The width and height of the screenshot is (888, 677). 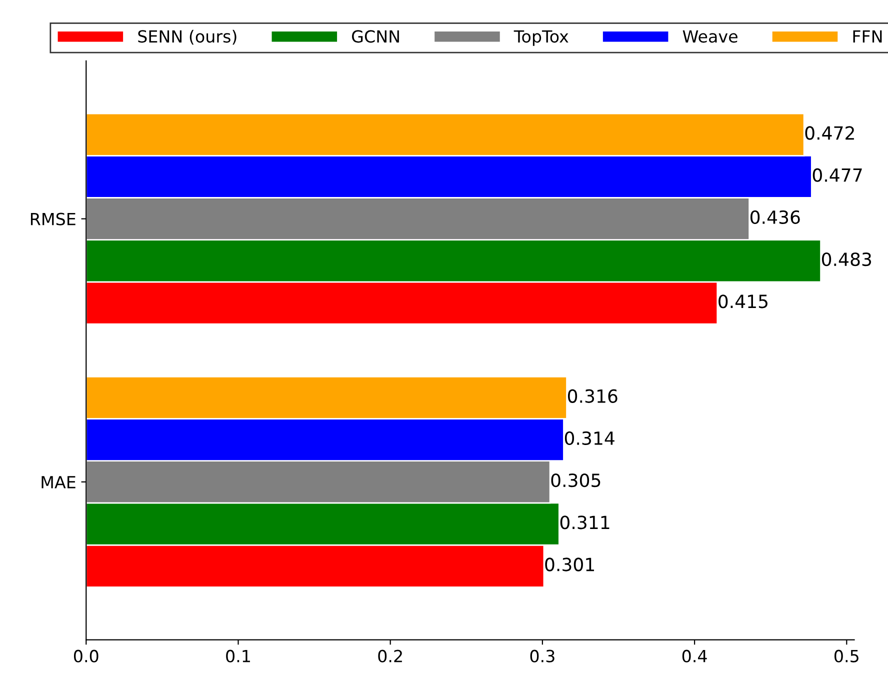 What do you see at coordinates (775, 217) in the screenshot?
I see `data-label: 0.436` at bounding box center [775, 217].